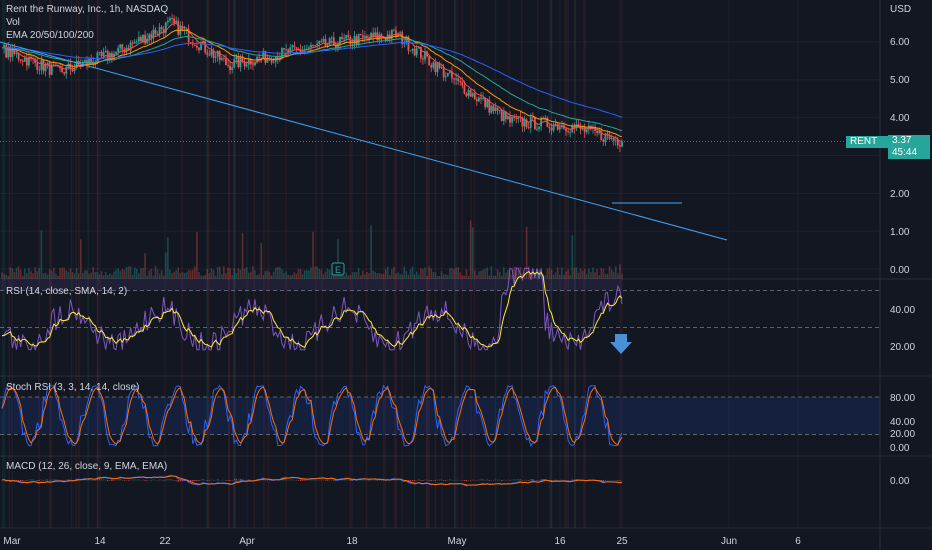  What do you see at coordinates (311, 285) in the screenshot?
I see `rsi-band` at bounding box center [311, 285].